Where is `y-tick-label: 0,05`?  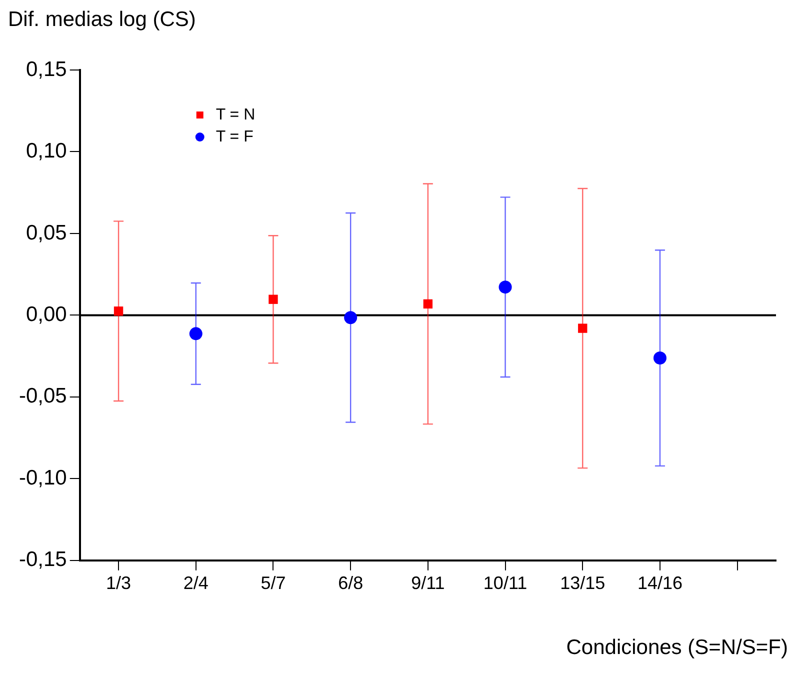
y-tick-label: 0,05 is located at coordinates (46, 232).